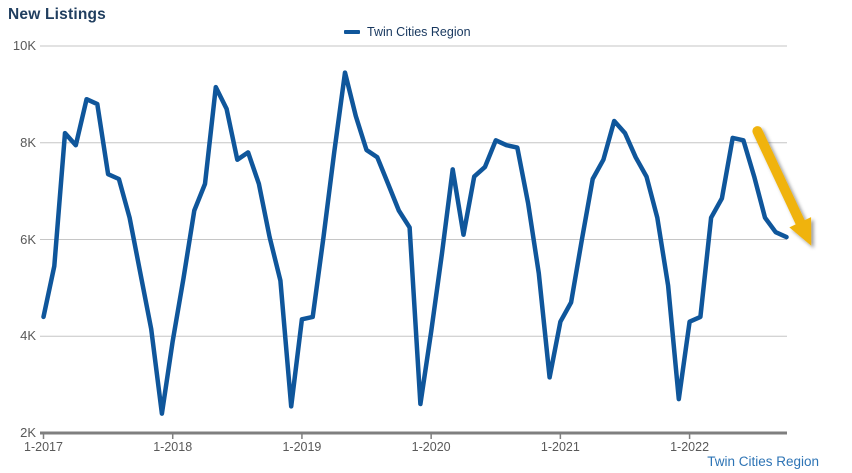  What do you see at coordinates (24, 45) in the screenshot?
I see `y-axis-label: 10K` at bounding box center [24, 45].